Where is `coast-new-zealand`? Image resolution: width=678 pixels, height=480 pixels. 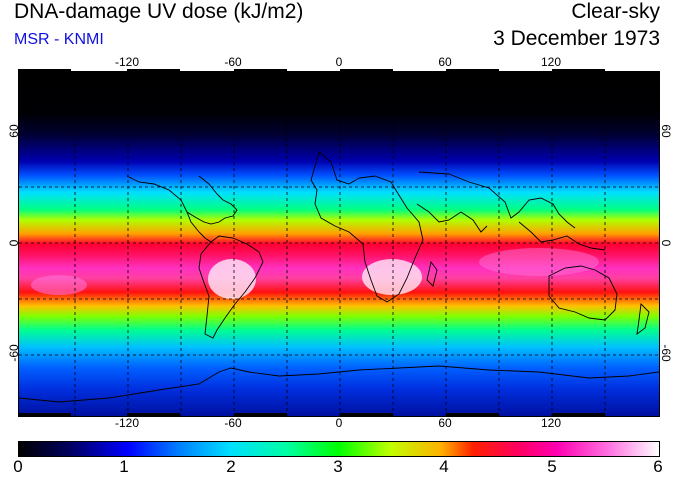
coast-new-zealand is located at coordinates (643, 319).